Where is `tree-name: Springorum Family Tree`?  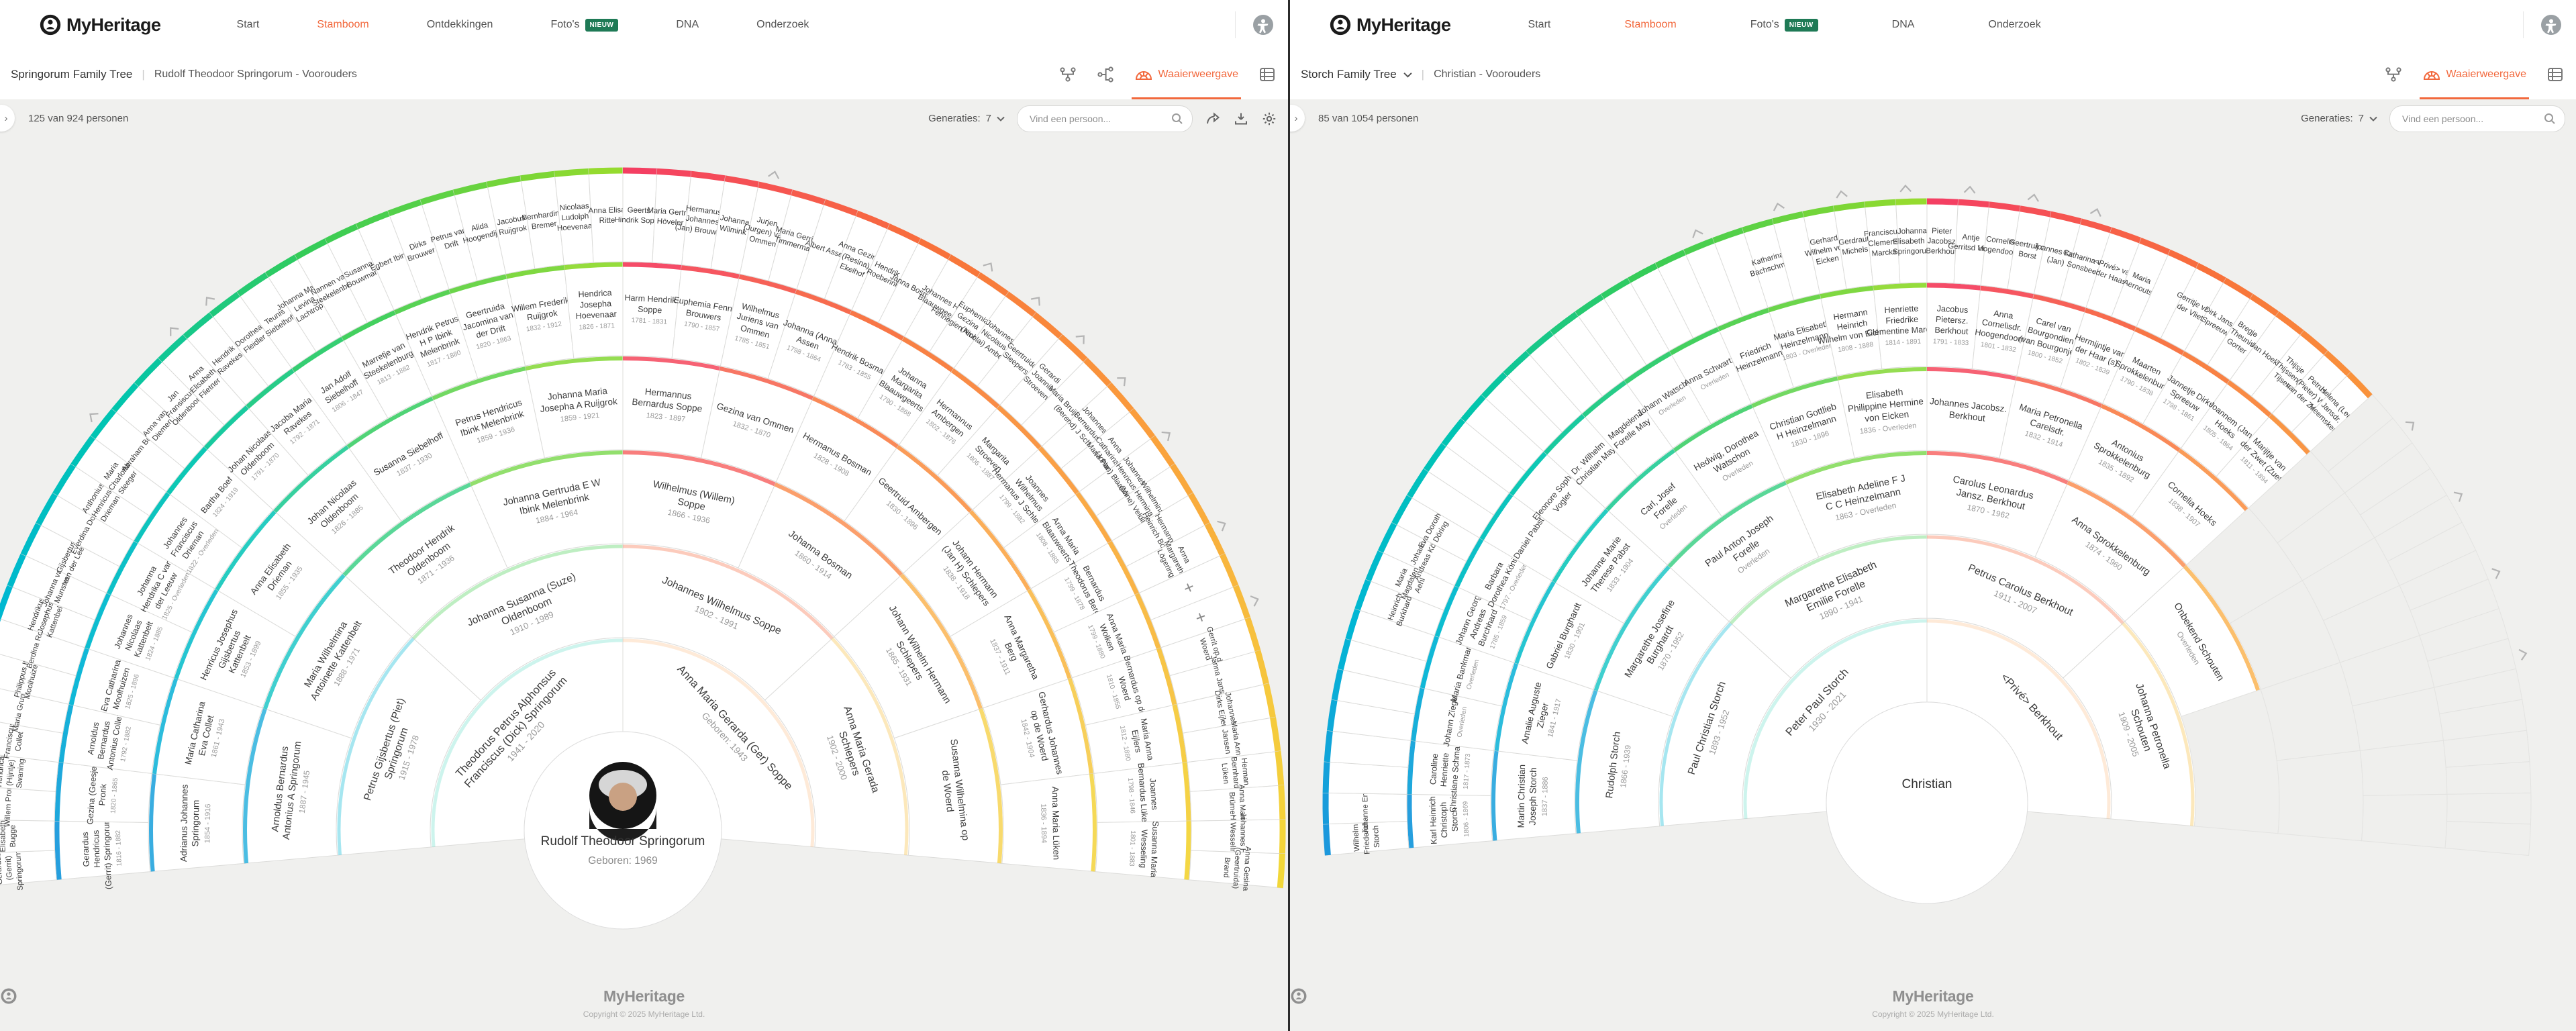
tree-name: Springorum Family Tree is located at coordinates (72, 75).